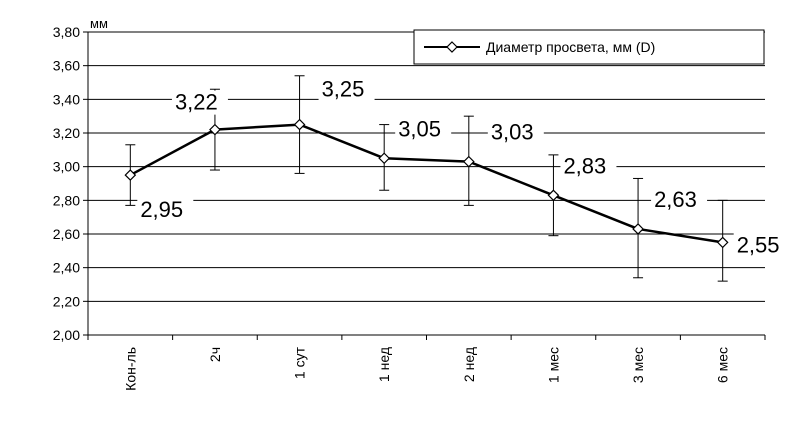  What do you see at coordinates (196, 102) in the screenshot?
I see `data-label: 3,22` at bounding box center [196, 102].